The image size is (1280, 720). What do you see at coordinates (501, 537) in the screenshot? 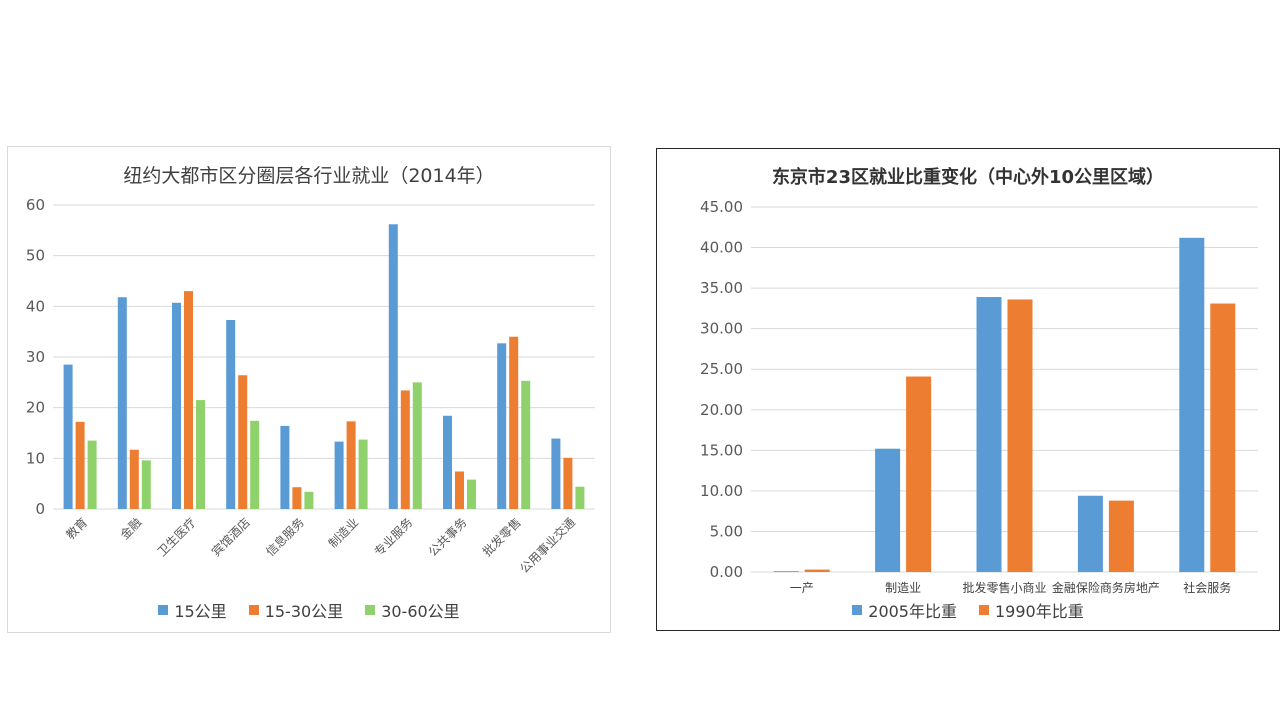
I see `x-category-label: 批发零售` at bounding box center [501, 537].